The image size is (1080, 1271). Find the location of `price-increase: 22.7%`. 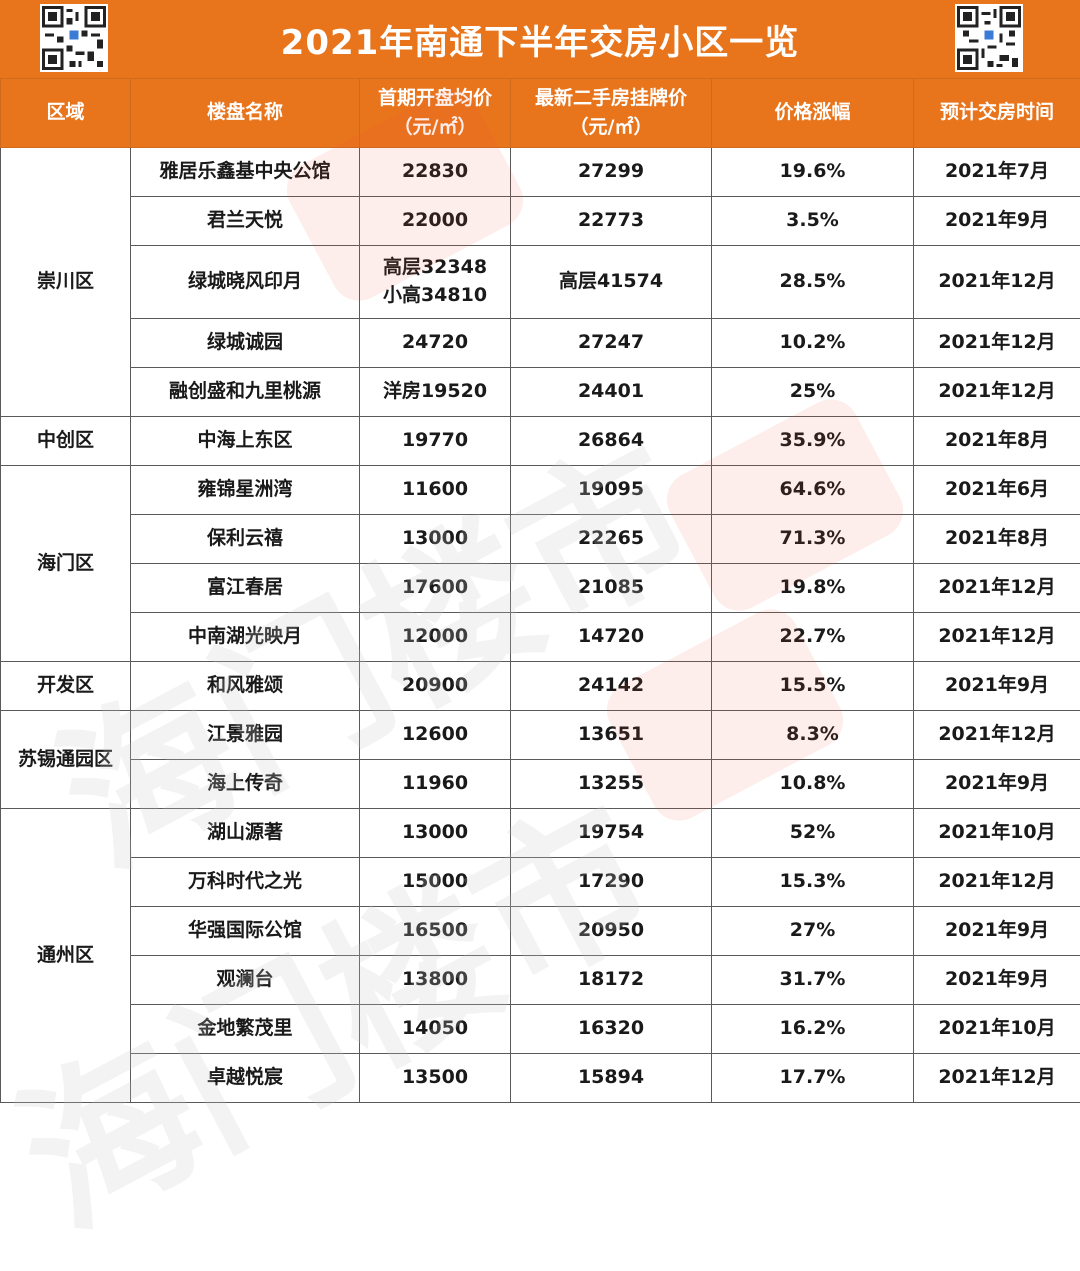

price-increase: 22.7% is located at coordinates (813, 637).